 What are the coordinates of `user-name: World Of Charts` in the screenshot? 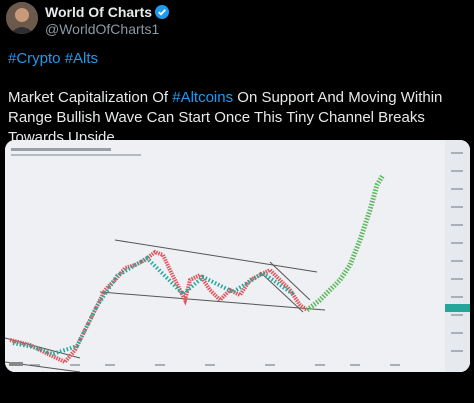 It's located at (99, 12).